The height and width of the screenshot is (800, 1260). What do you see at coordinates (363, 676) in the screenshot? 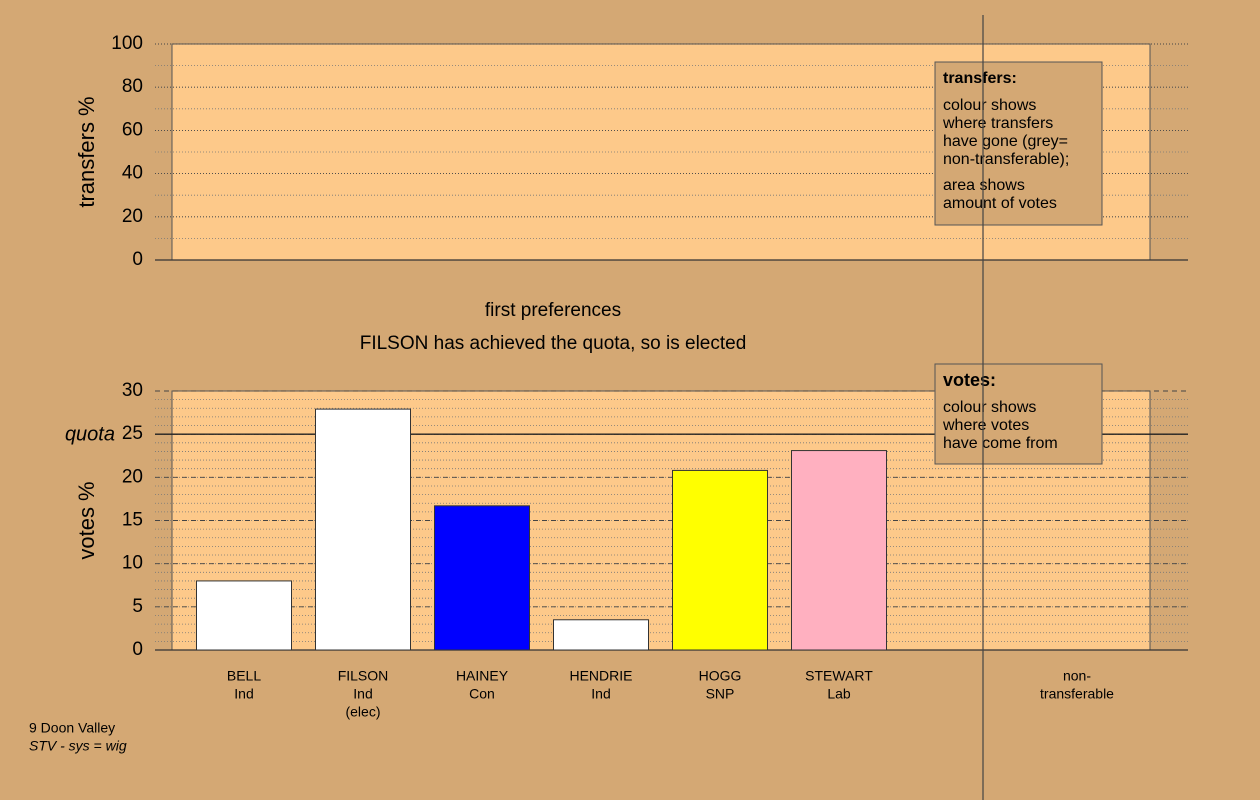
I see `x-tick-label: FILSON` at bounding box center [363, 676].